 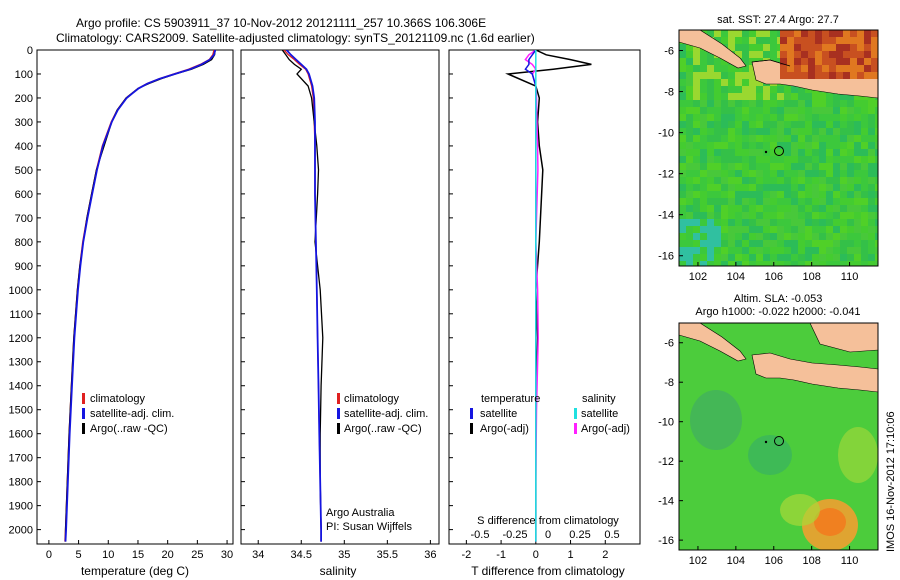 I want to click on temperature-ytick-label: 200, so click(x=24, y=99).